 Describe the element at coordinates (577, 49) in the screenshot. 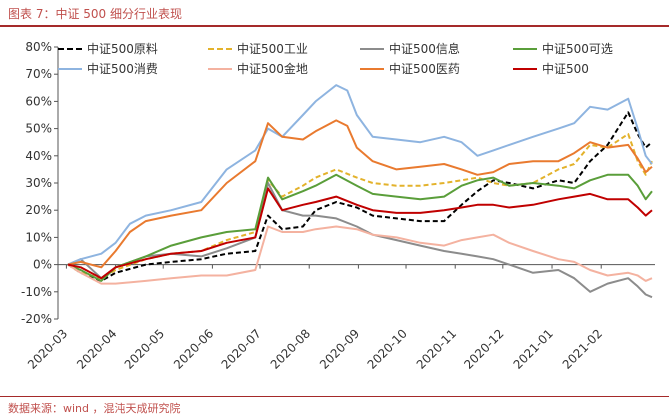

I see `legend-label: 中证500可选` at that location.